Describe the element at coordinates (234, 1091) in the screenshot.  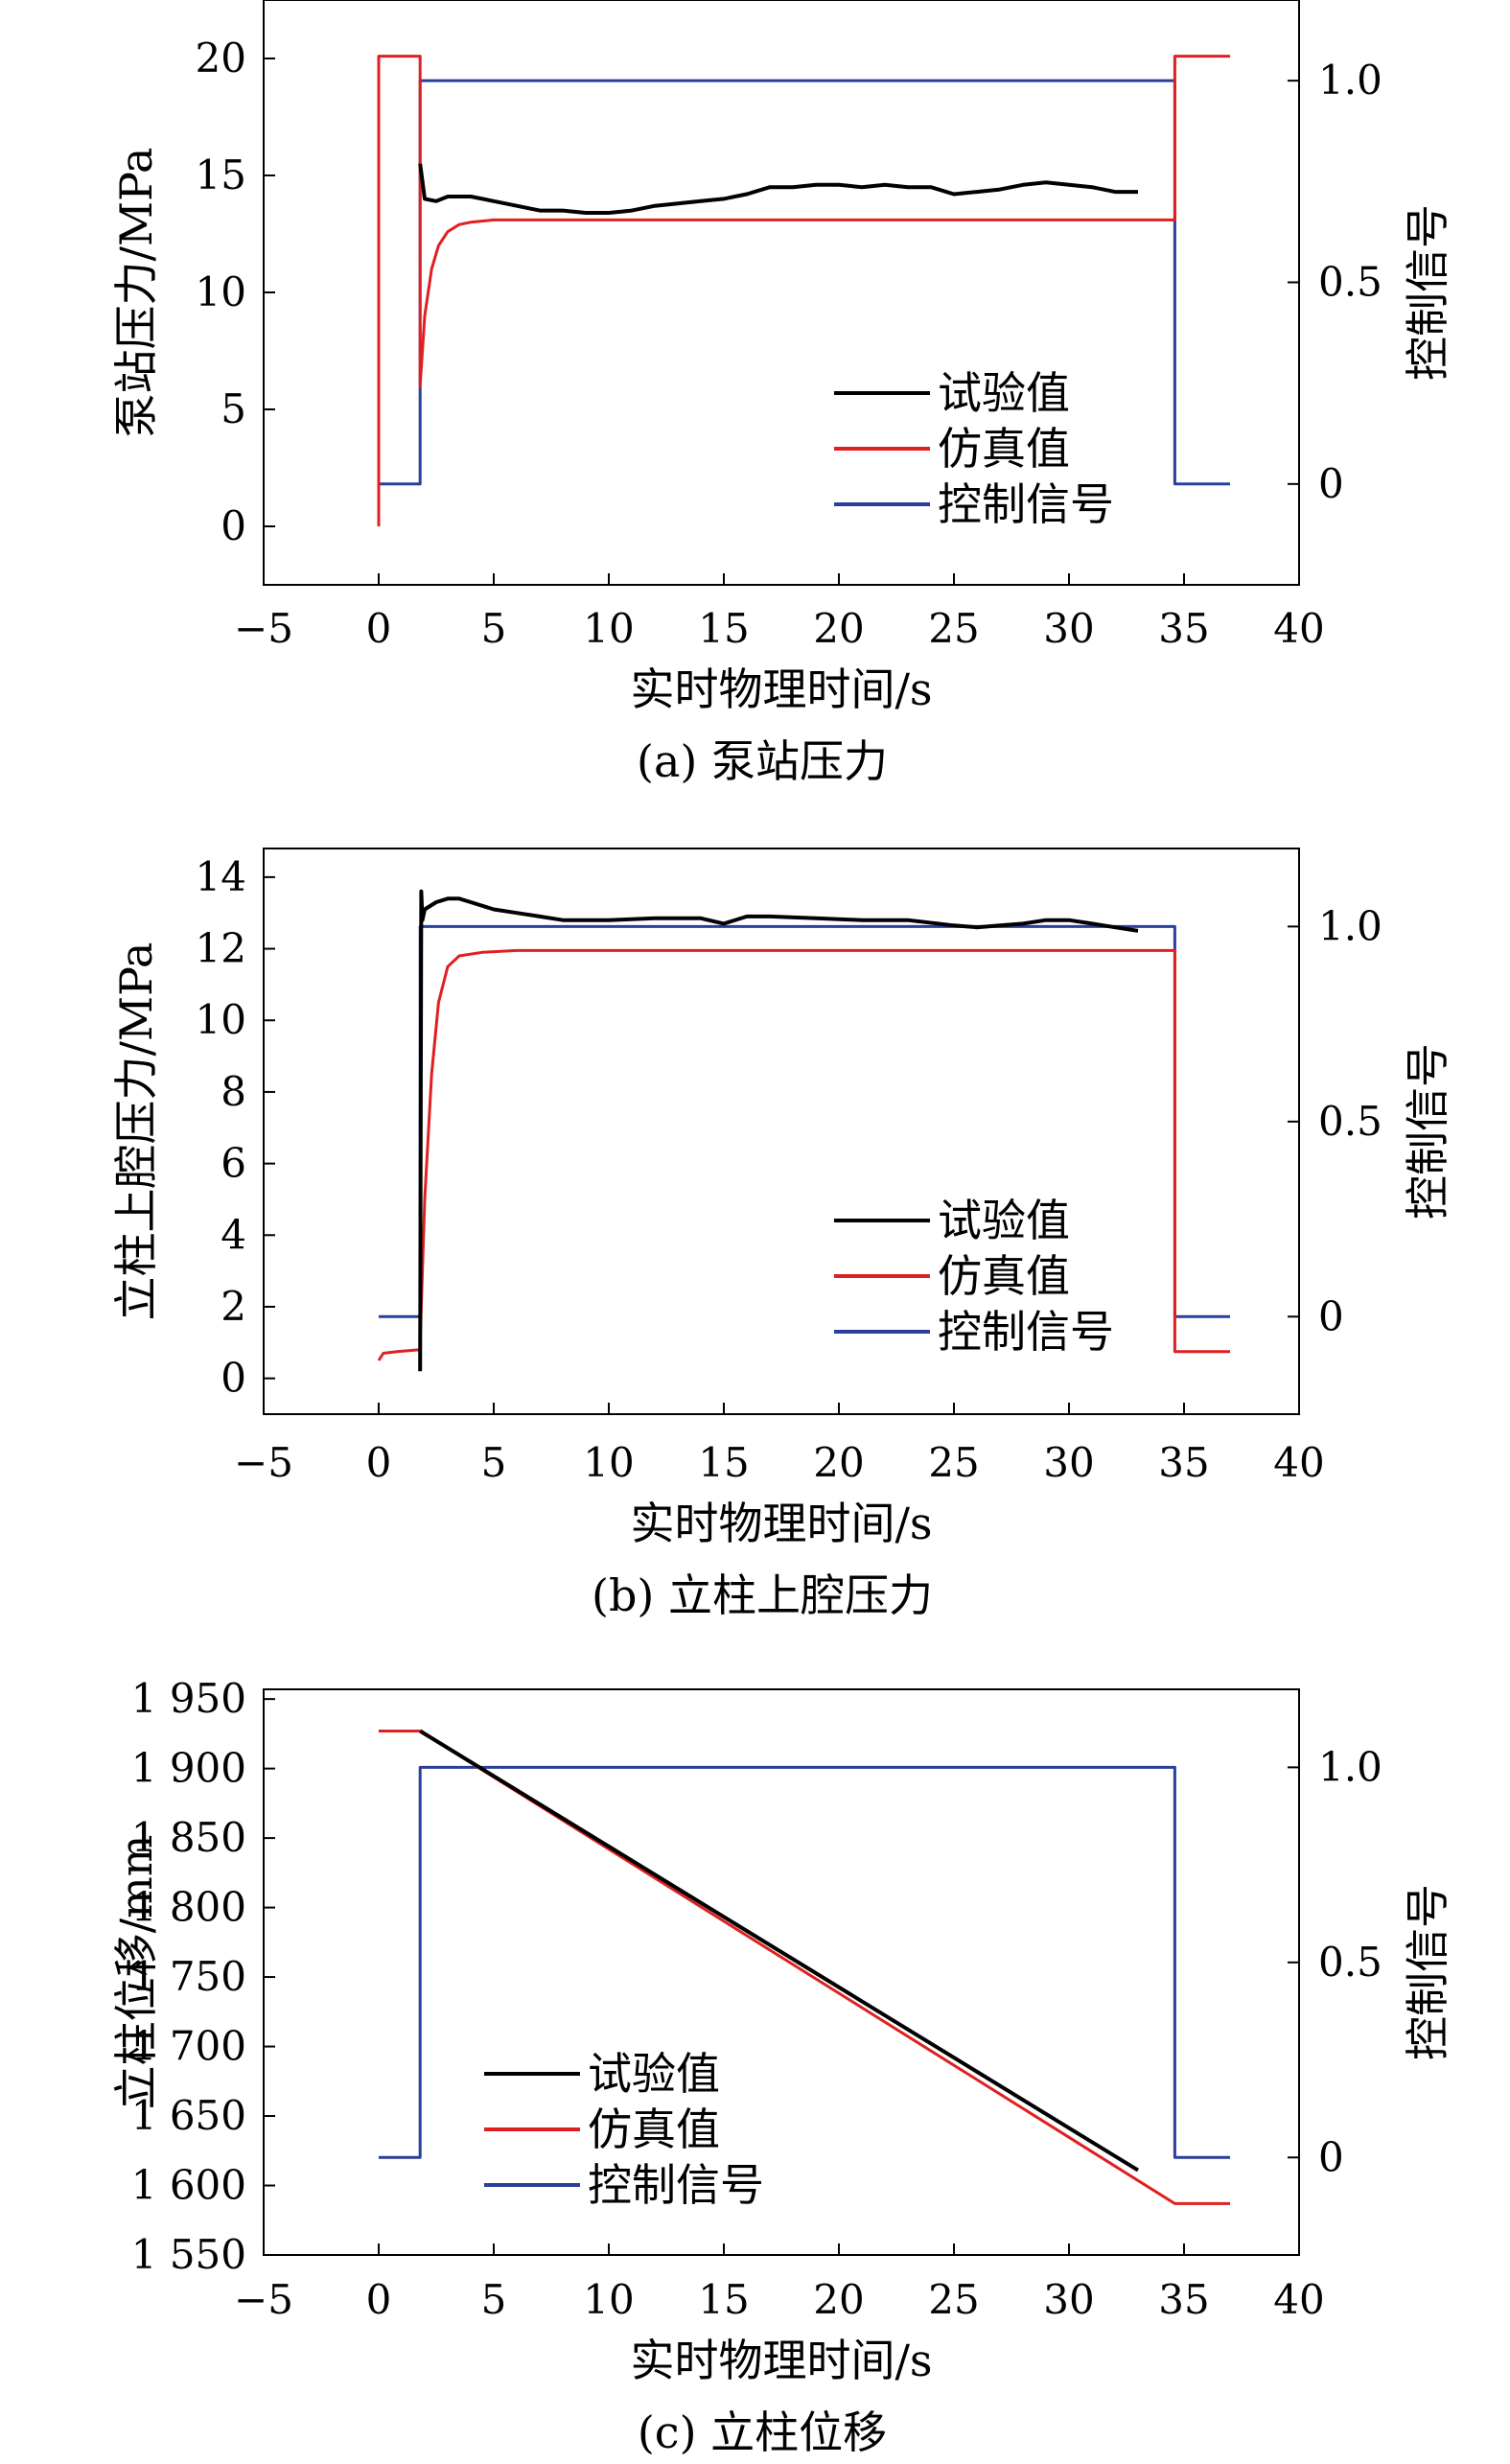
I see `y-tick-label: 8` at that location.